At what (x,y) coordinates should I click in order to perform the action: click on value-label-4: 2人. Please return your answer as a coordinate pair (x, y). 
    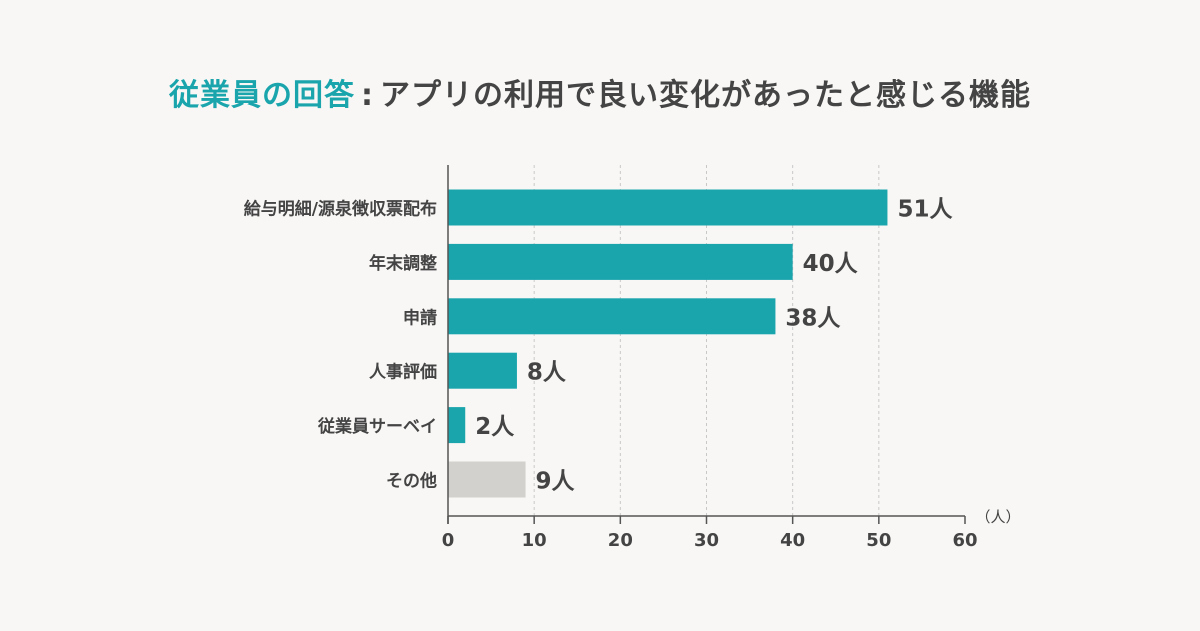
    Looking at the image, I should click on (495, 427).